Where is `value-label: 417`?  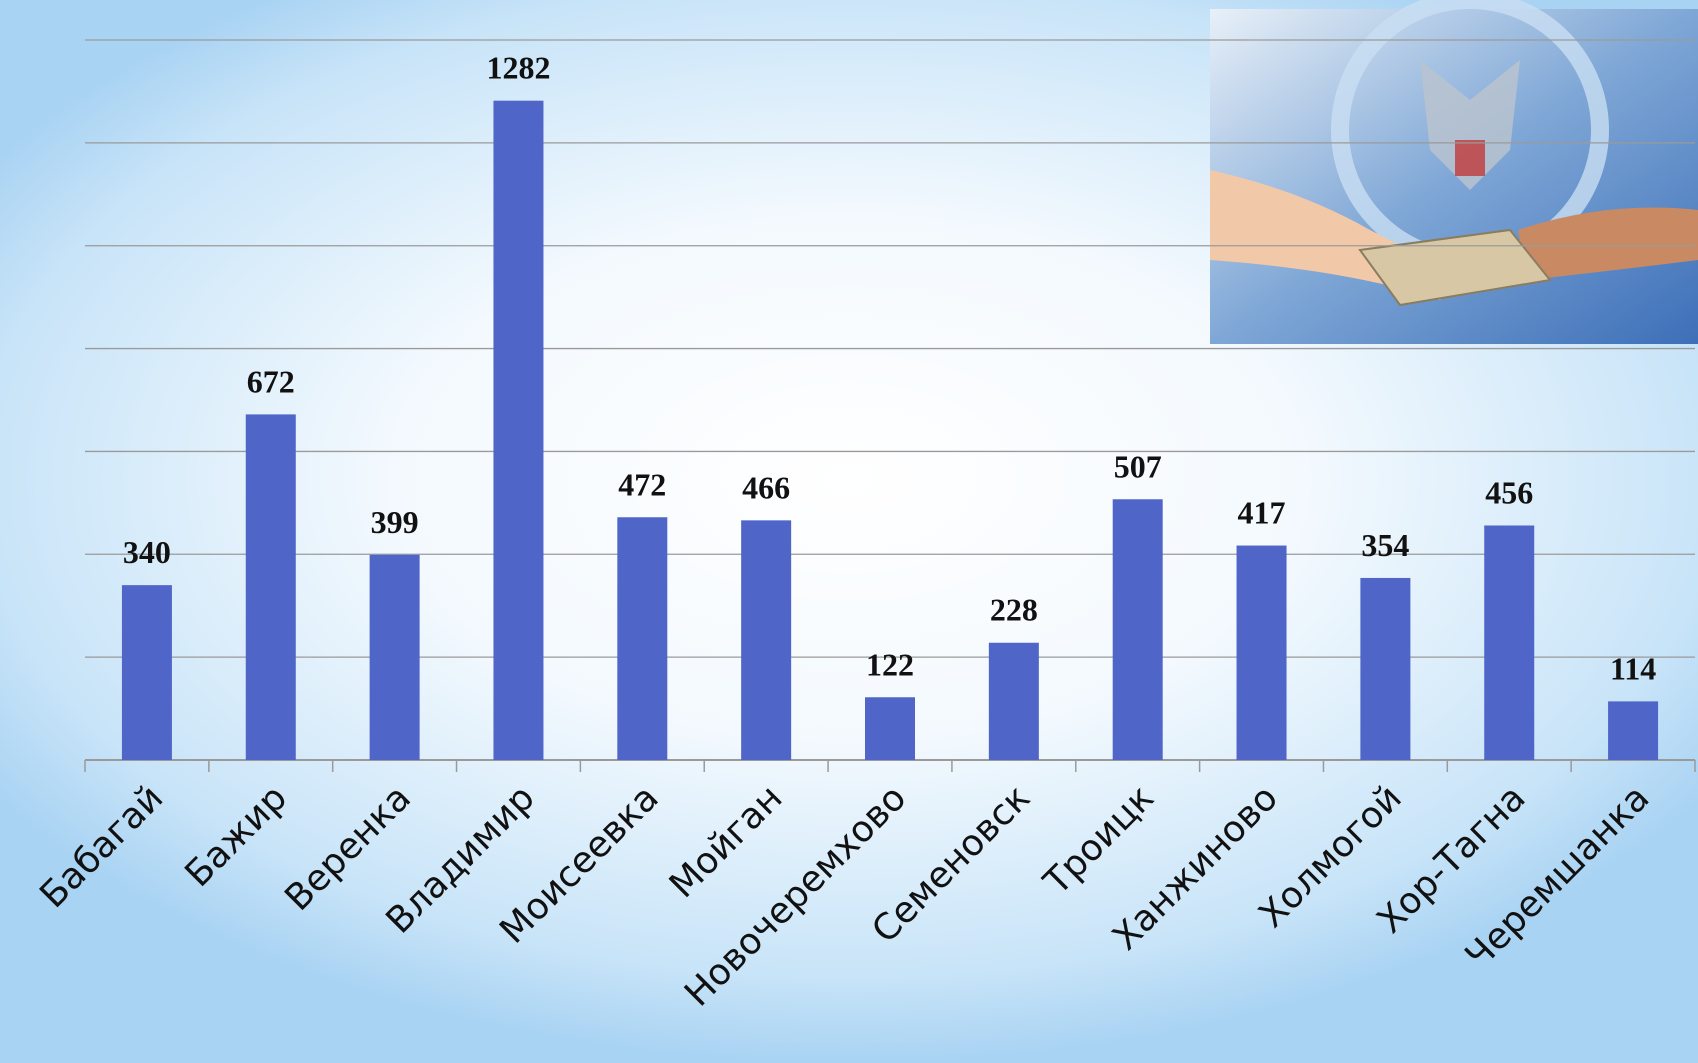 value-label: 417 is located at coordinates (1262, 513).